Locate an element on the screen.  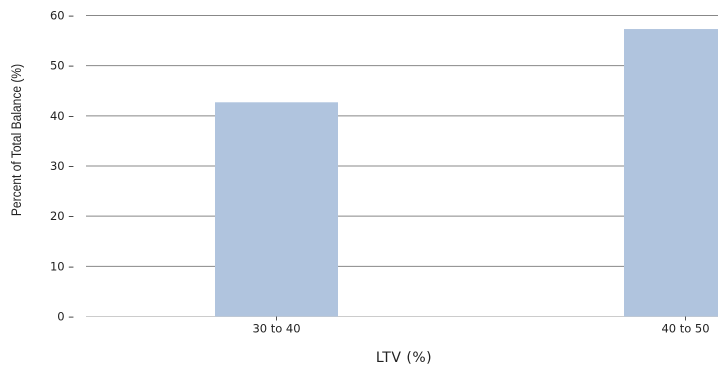
y-tick-label: 30 – is located at coordinates (62, 166).